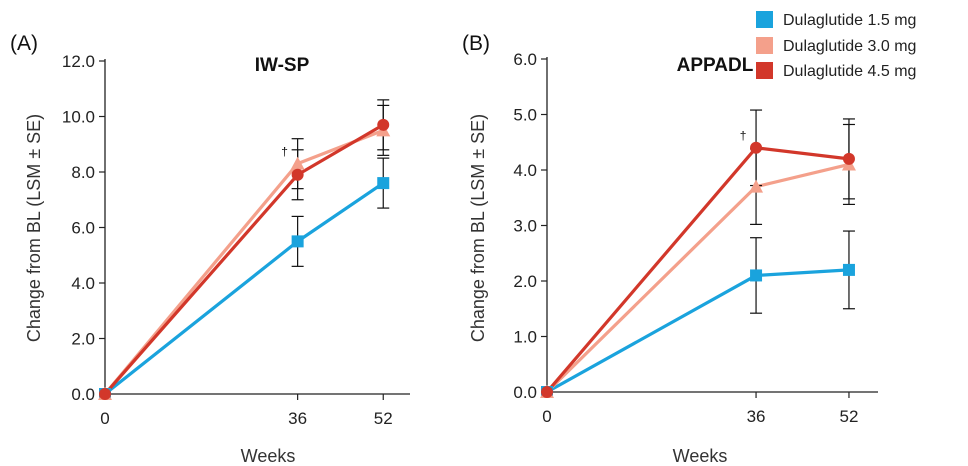 The width and height of the screenshot is (968, 466). Describe the element at coordinates (715, 65) in the screenshot. I see `panel-b-title: APPADL` at that location.